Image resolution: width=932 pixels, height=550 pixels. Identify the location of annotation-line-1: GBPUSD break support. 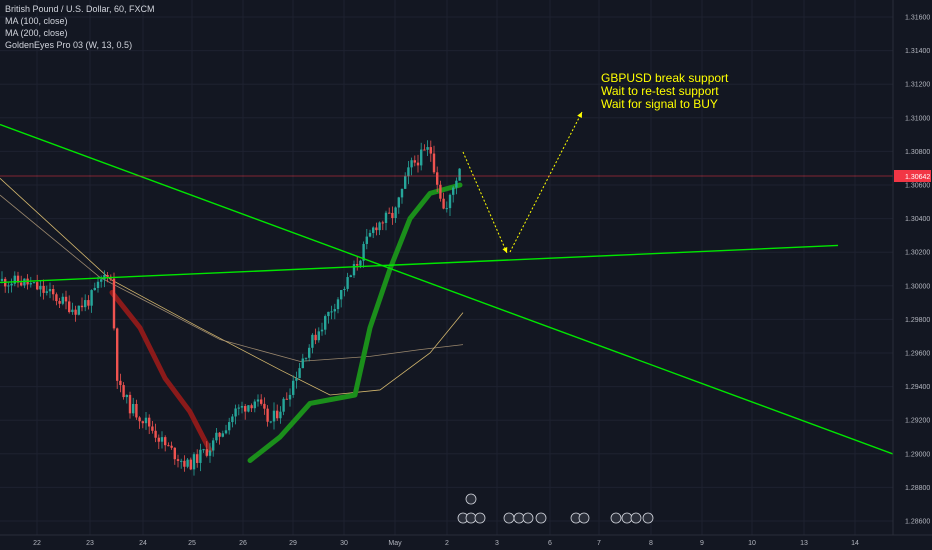
(665, 78).